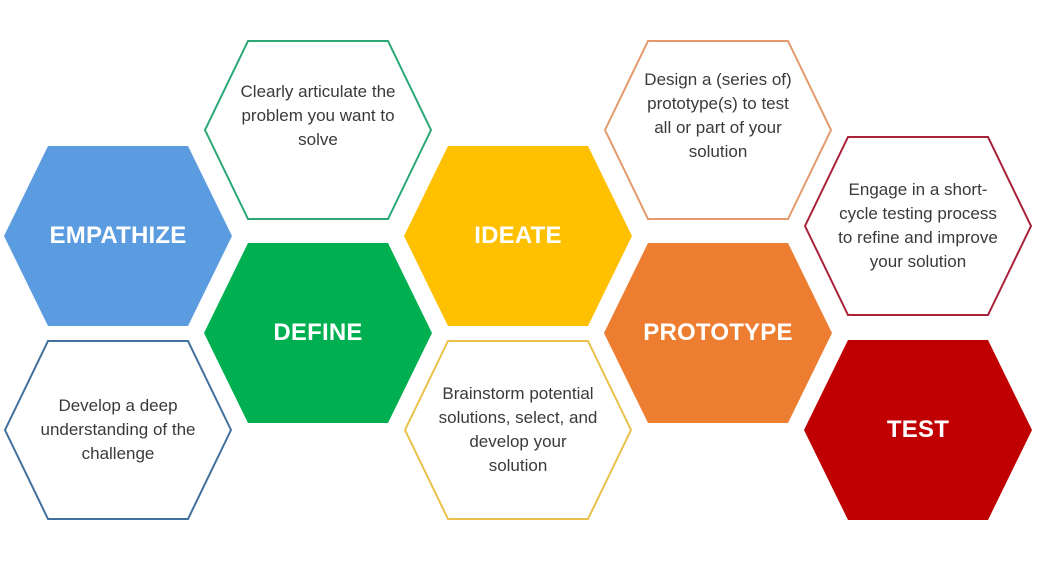 The height and width of the screenshot is (566, 1042). I want to click on ideate-shape, so click(518, 236).